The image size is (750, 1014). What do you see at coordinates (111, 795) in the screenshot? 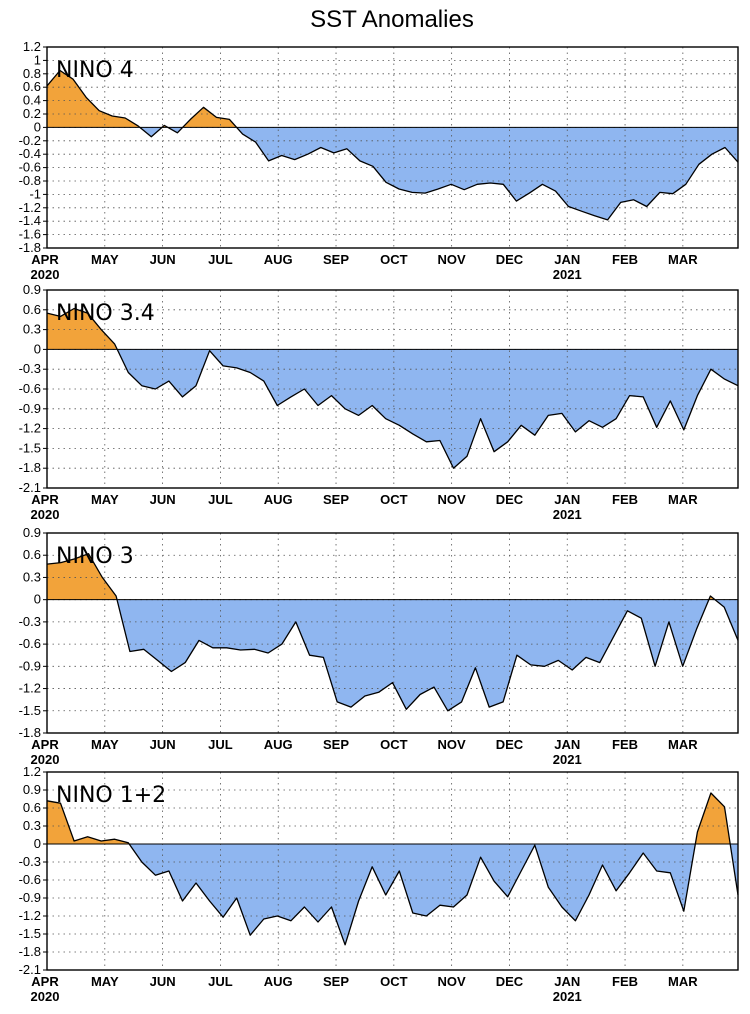
I see `panel-label: NINO 1+2` at bounding box center [111, 795].